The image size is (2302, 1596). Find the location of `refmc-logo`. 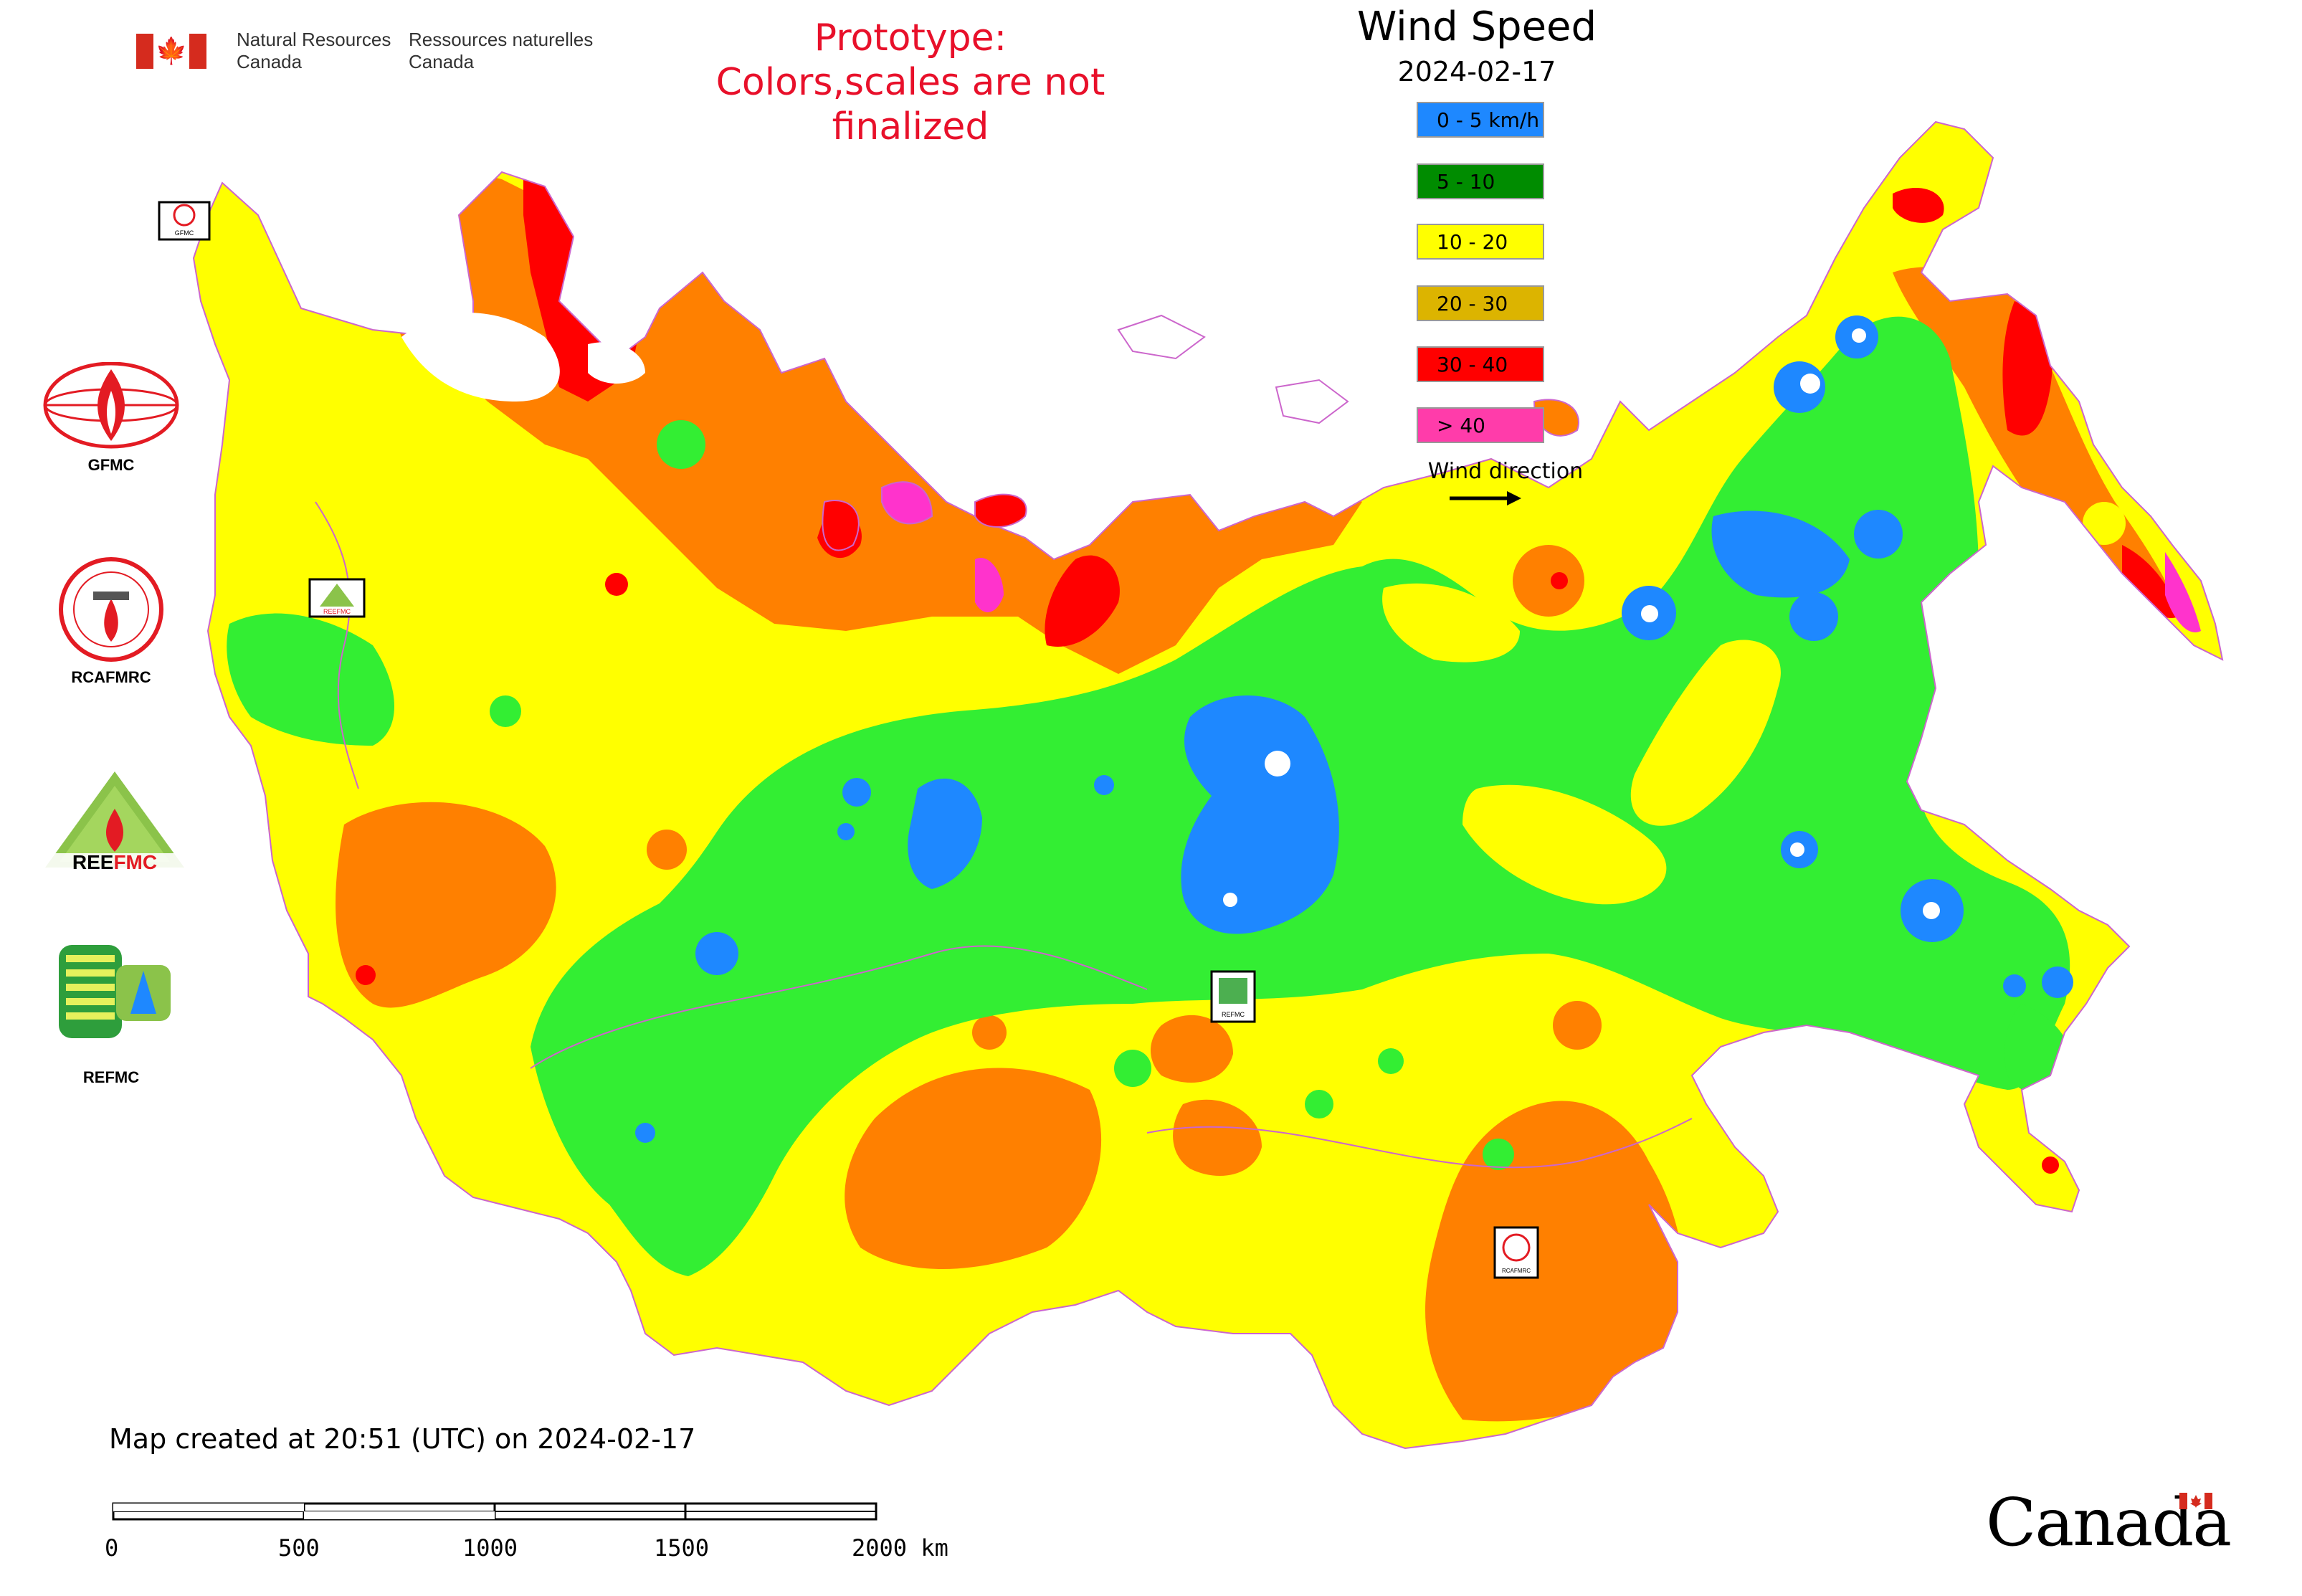

refmc-logo is located at coordinates (116, 991).